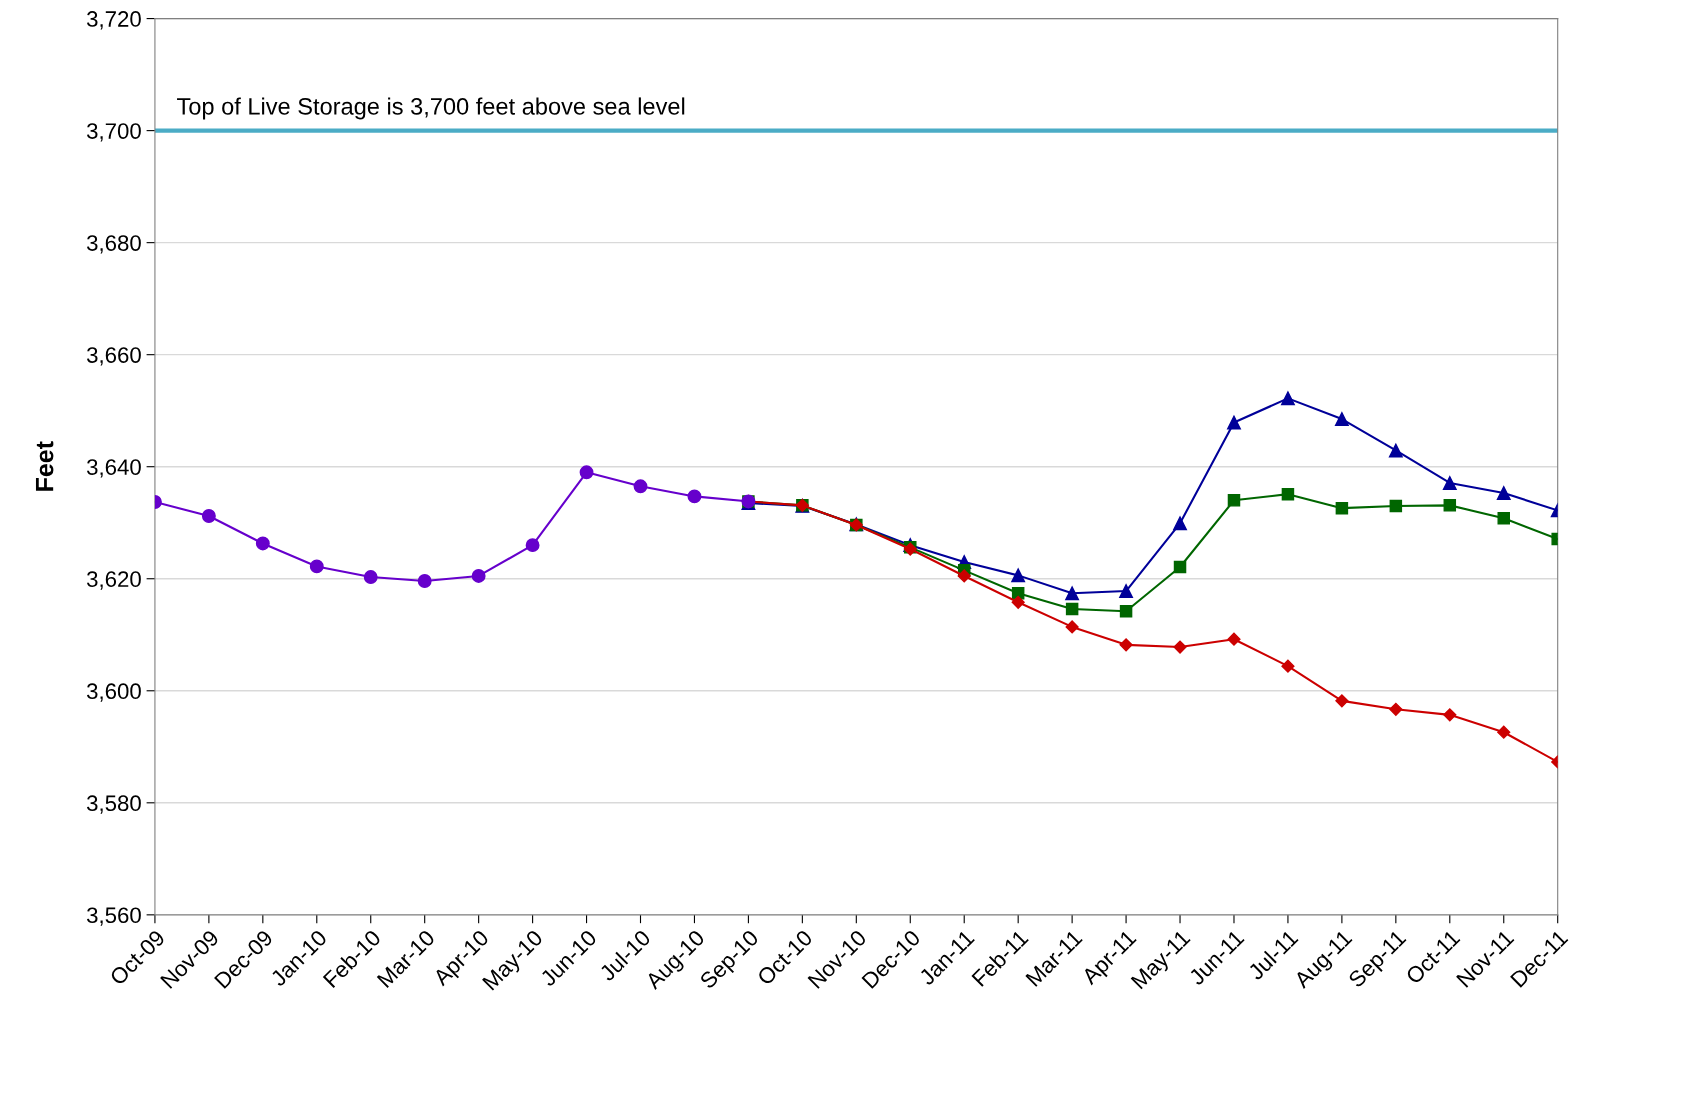 The width and height of the screenshot is (1684, 1093). Describe the element at coordinates (113, 468) in the screenshot. I see `y-tick-label: 3,640` at that location.